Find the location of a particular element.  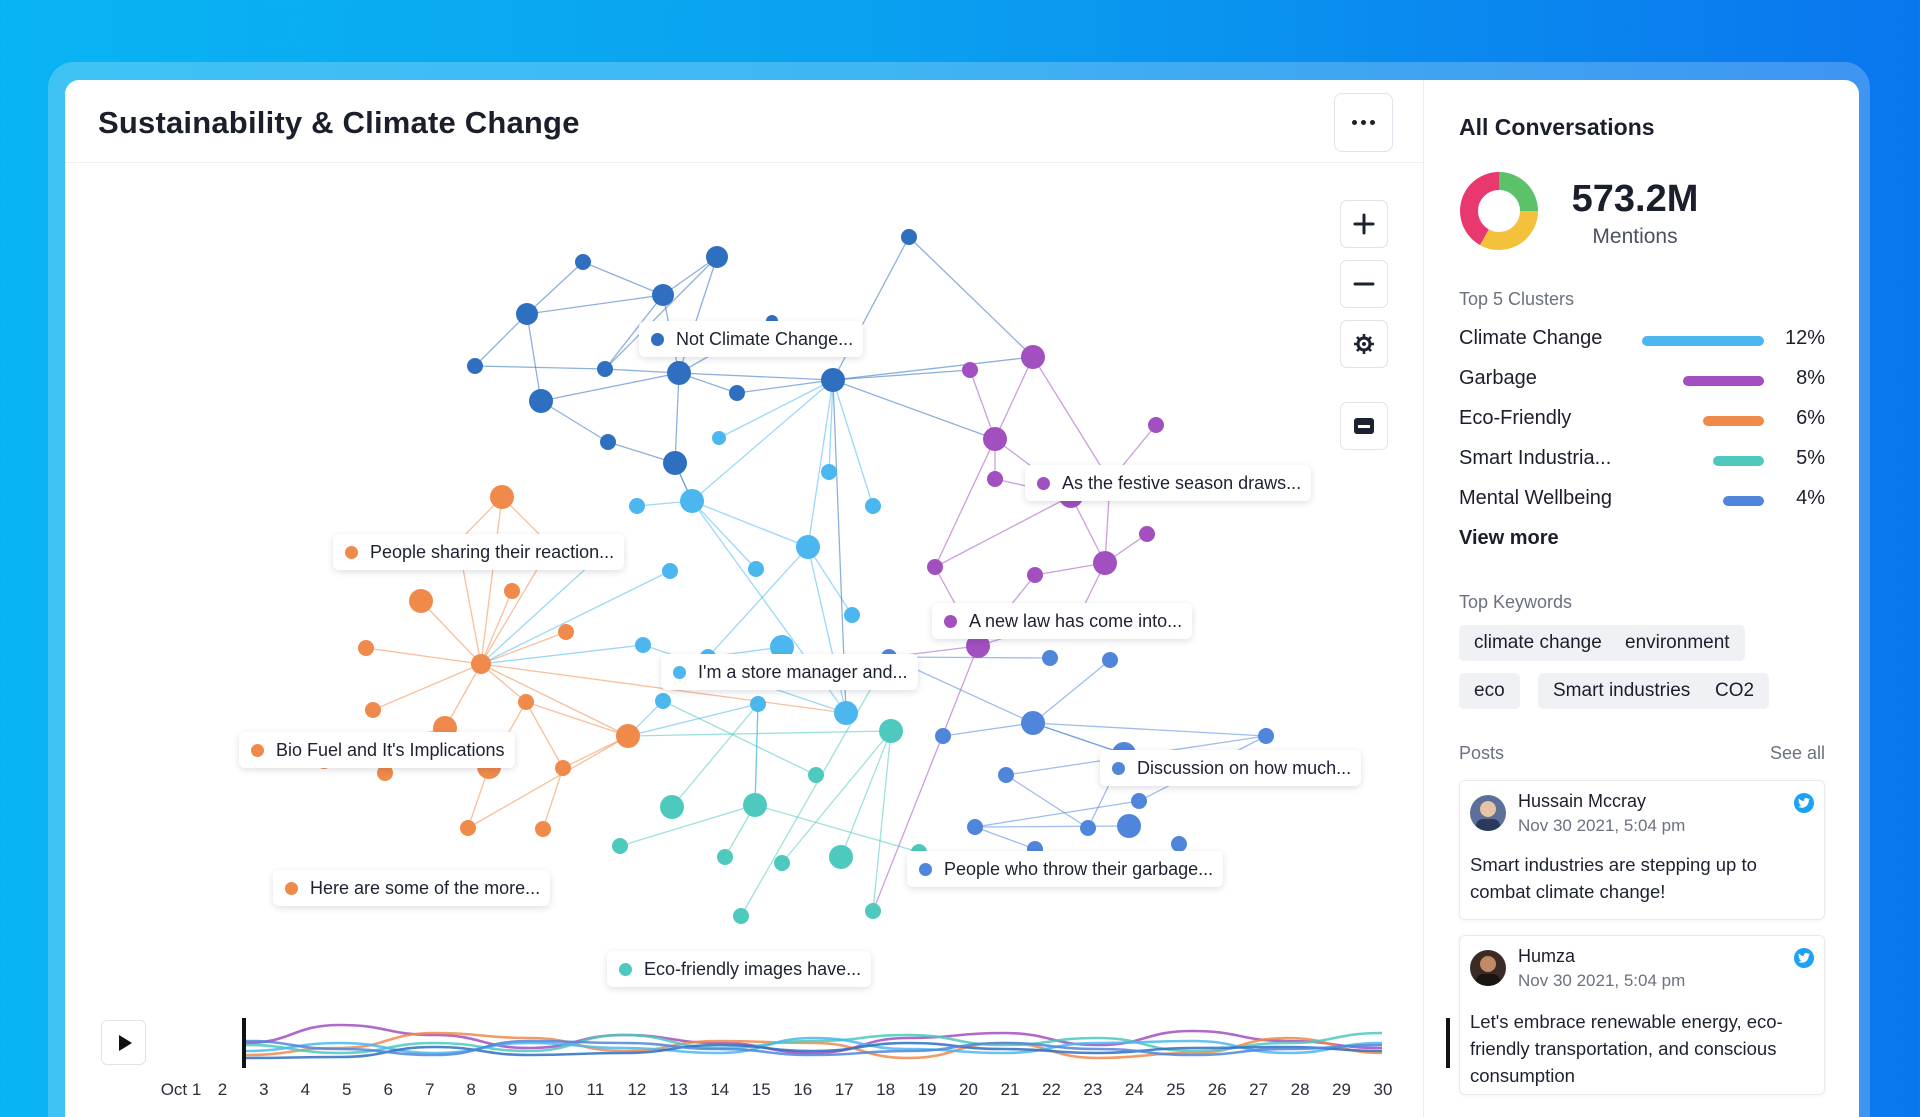

cluster-label: Bio Fuel and It's Implications is located at coordinates (377, 750).